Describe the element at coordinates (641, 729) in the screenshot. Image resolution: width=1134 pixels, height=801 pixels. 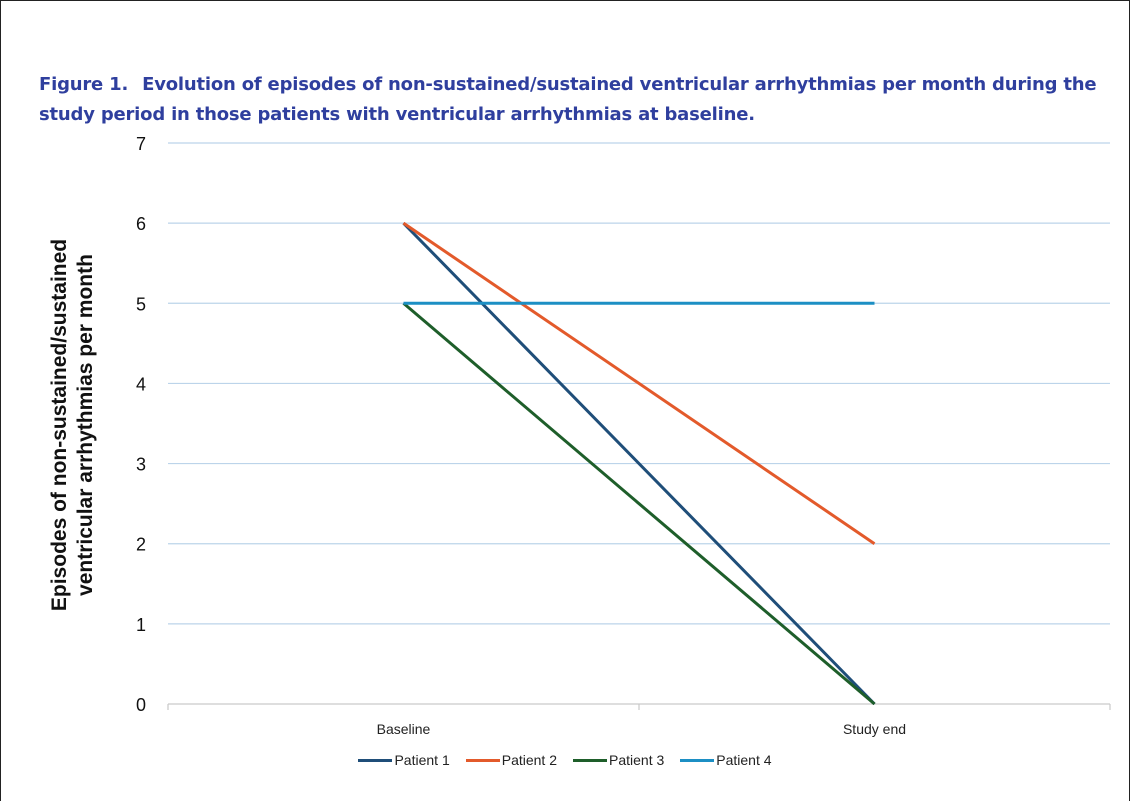
I see `x-category-labels: Baseline Study end` at that location.